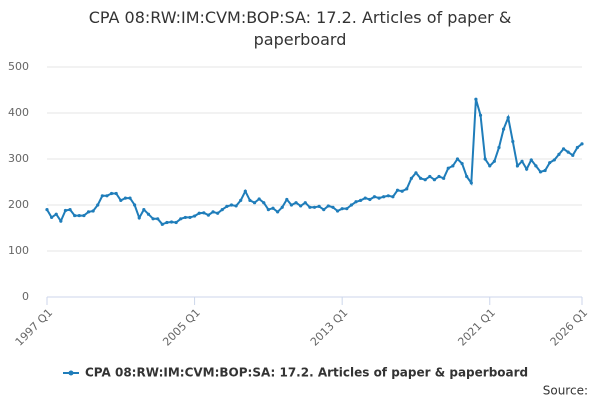  What do you see at coordinates (34, 327) in the screenshot?
I see `x-tick-label: 1997 Q1` at bounding box center [34, 327].